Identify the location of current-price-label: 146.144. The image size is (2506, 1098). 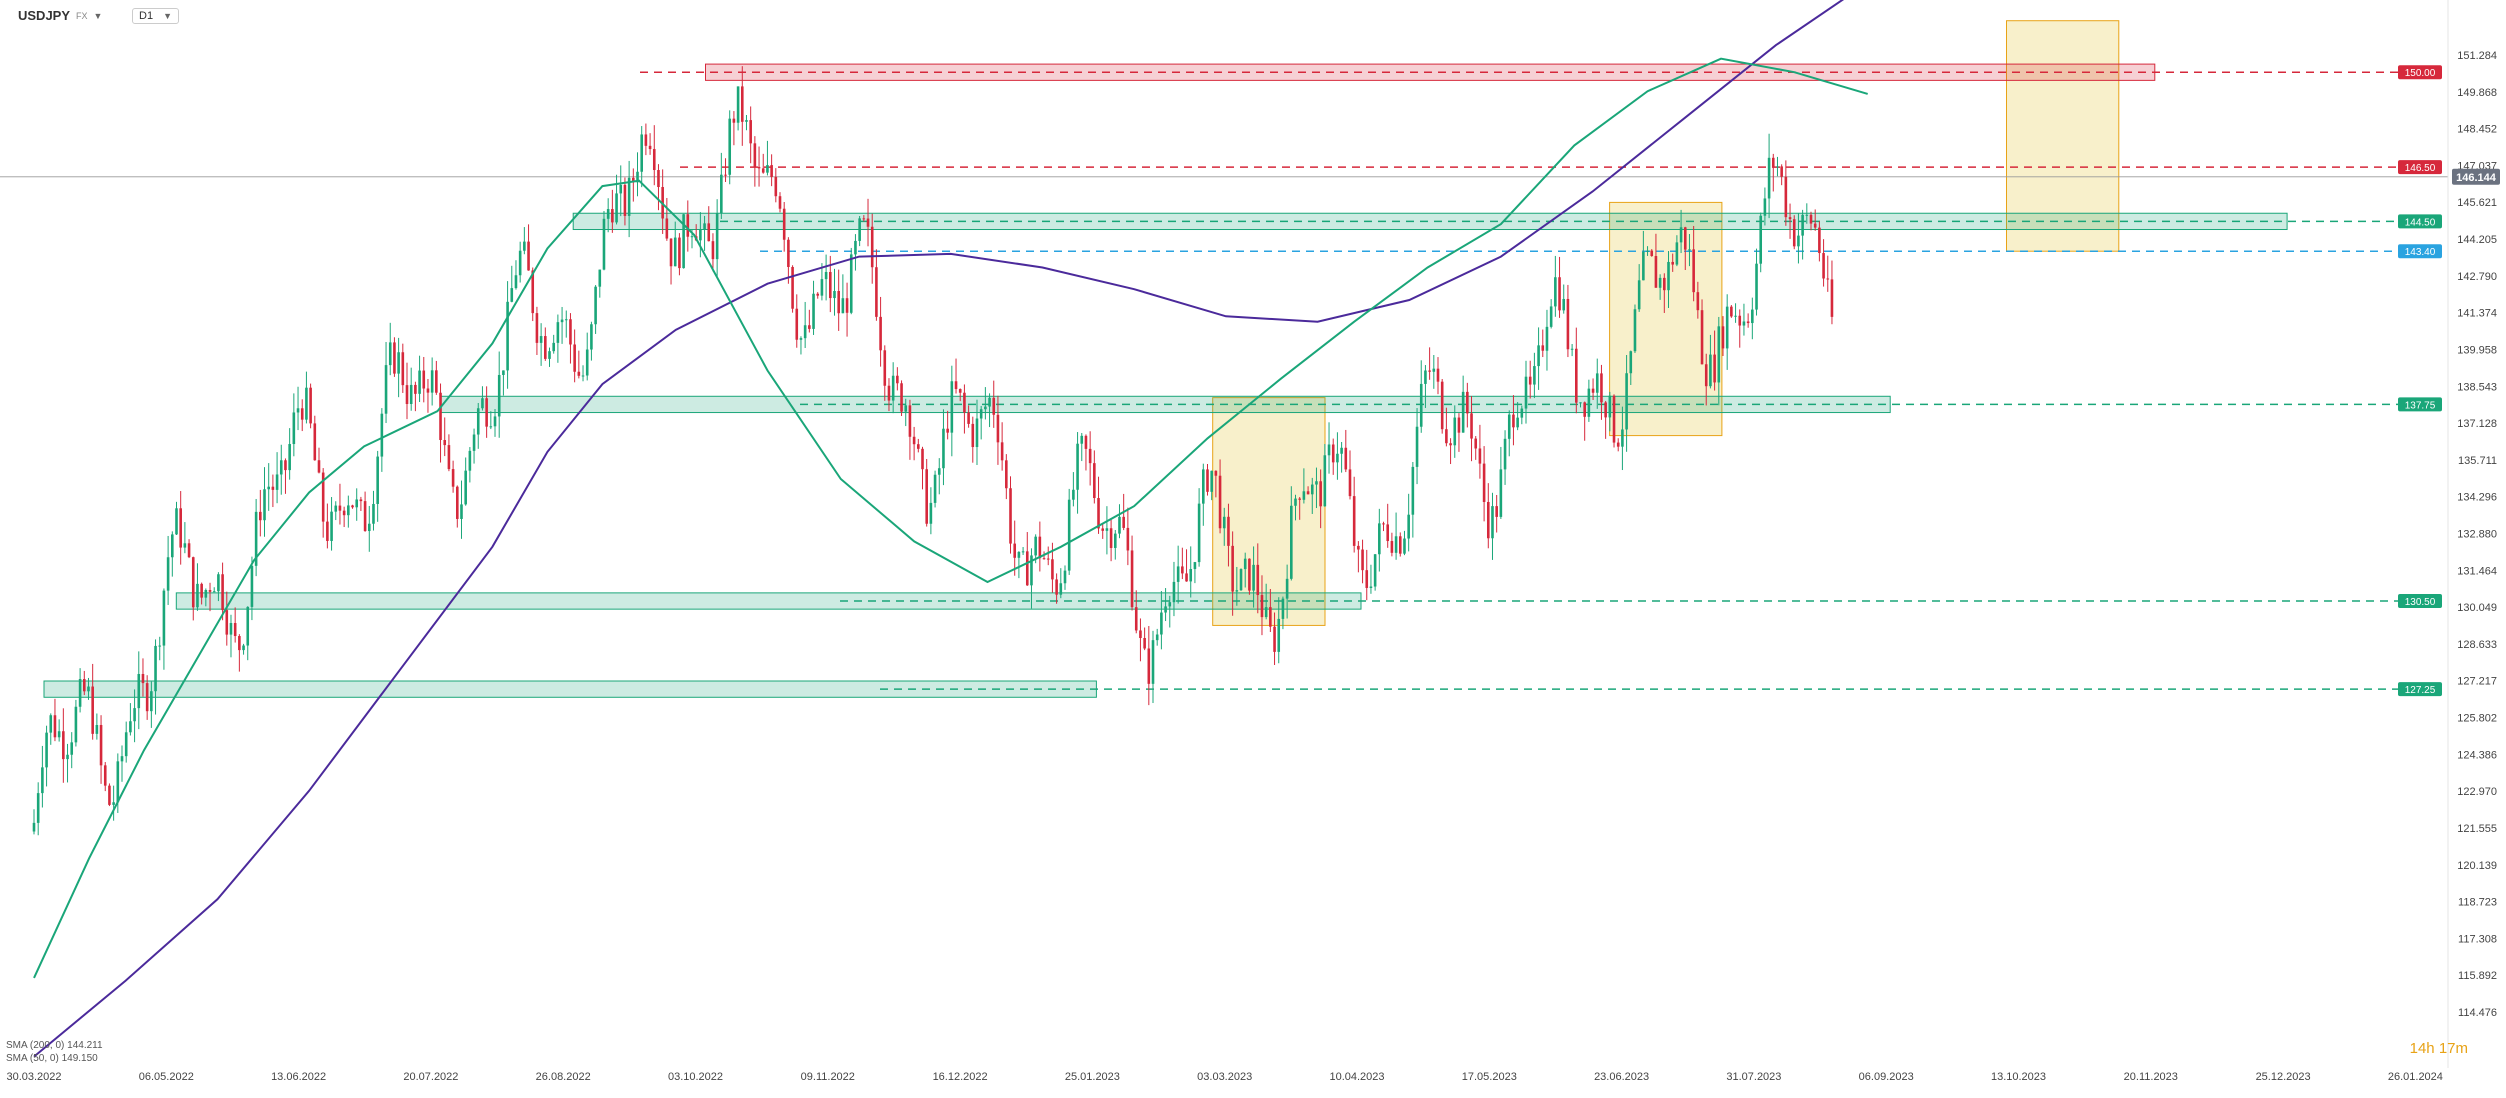
(2476, 178).